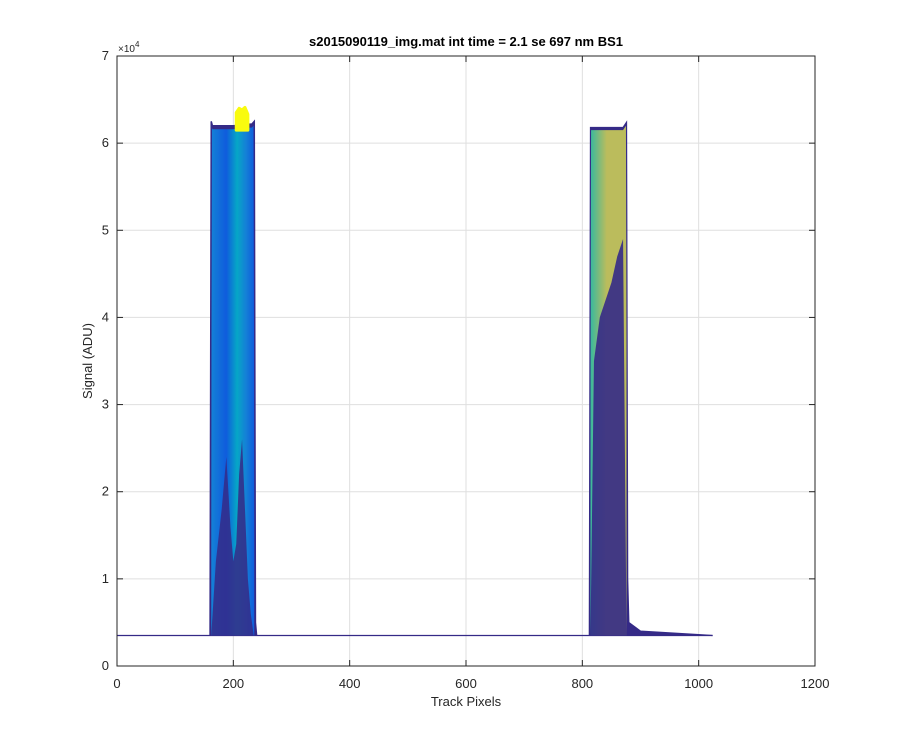 The image size is (900, 750). What do you see at coordinates (105, 665) in the screenshot?
I see `y-tick-label: 0` at bounding box center [105, 665].